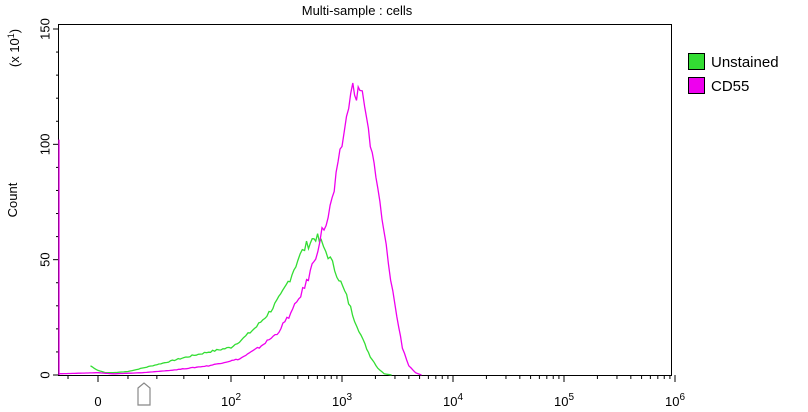  I want to click on y-multiplier-exp: 1, so click(11, 35).